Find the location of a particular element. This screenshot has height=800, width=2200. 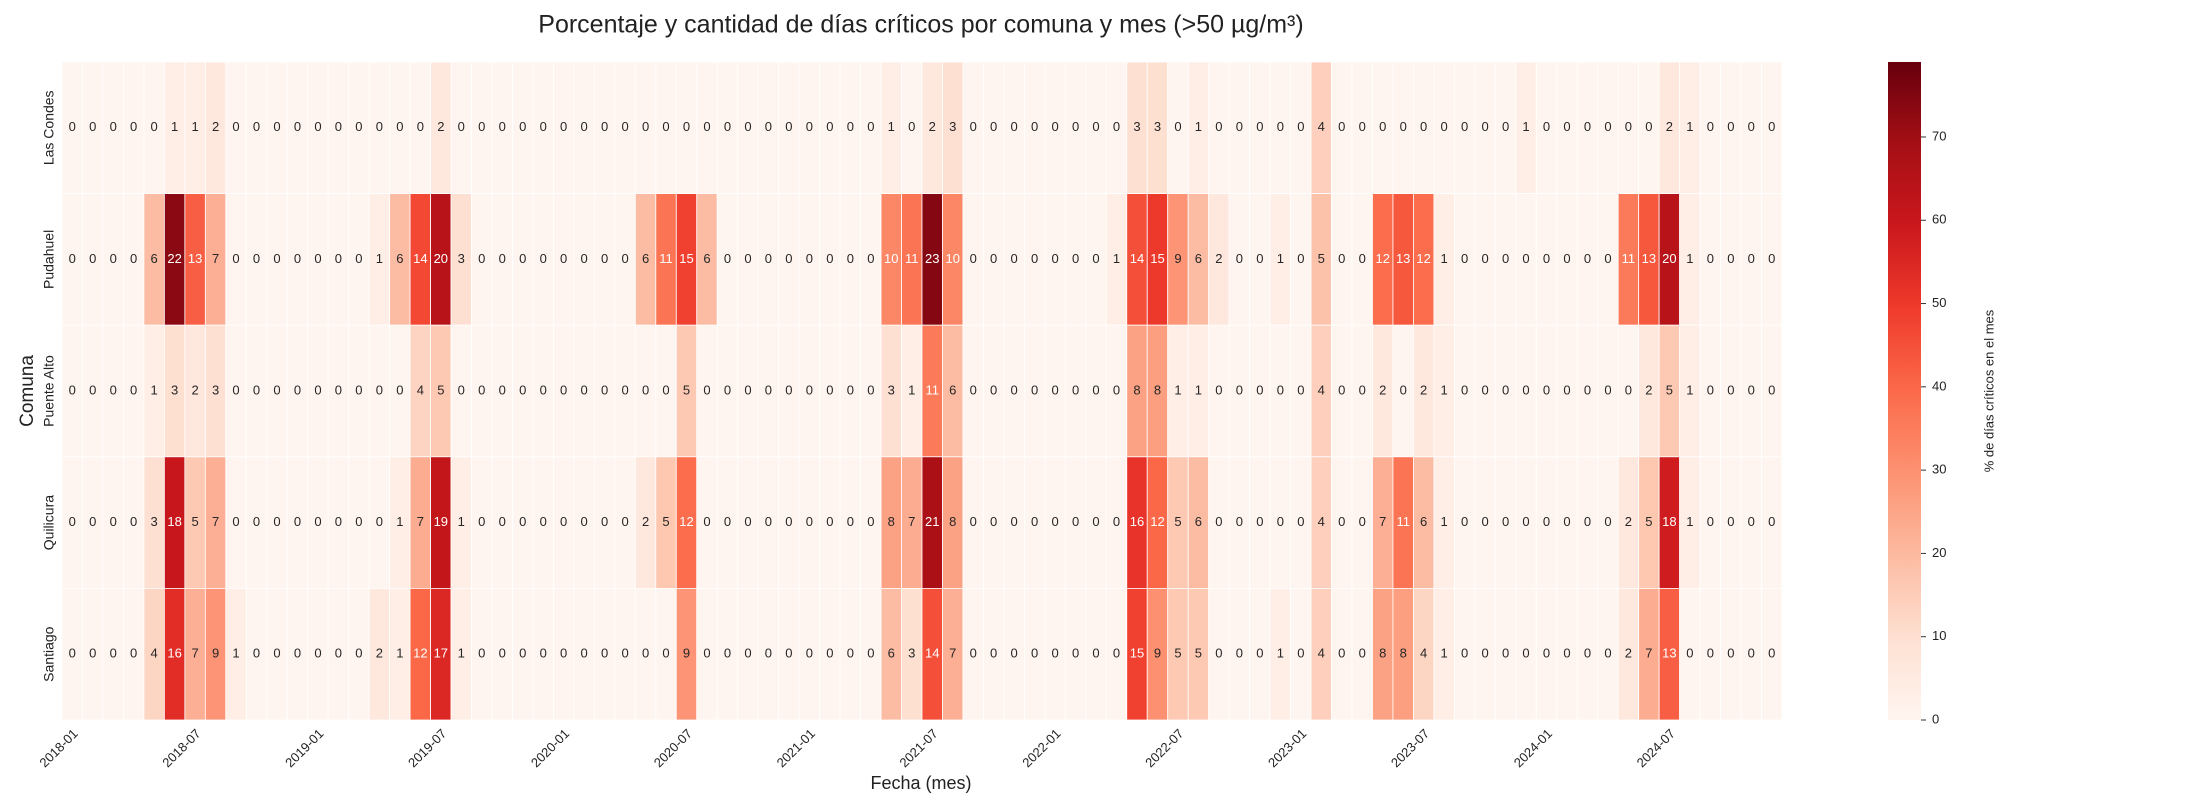

x-axis-label: Fecha (mes) is located at coordinates (920, 783).